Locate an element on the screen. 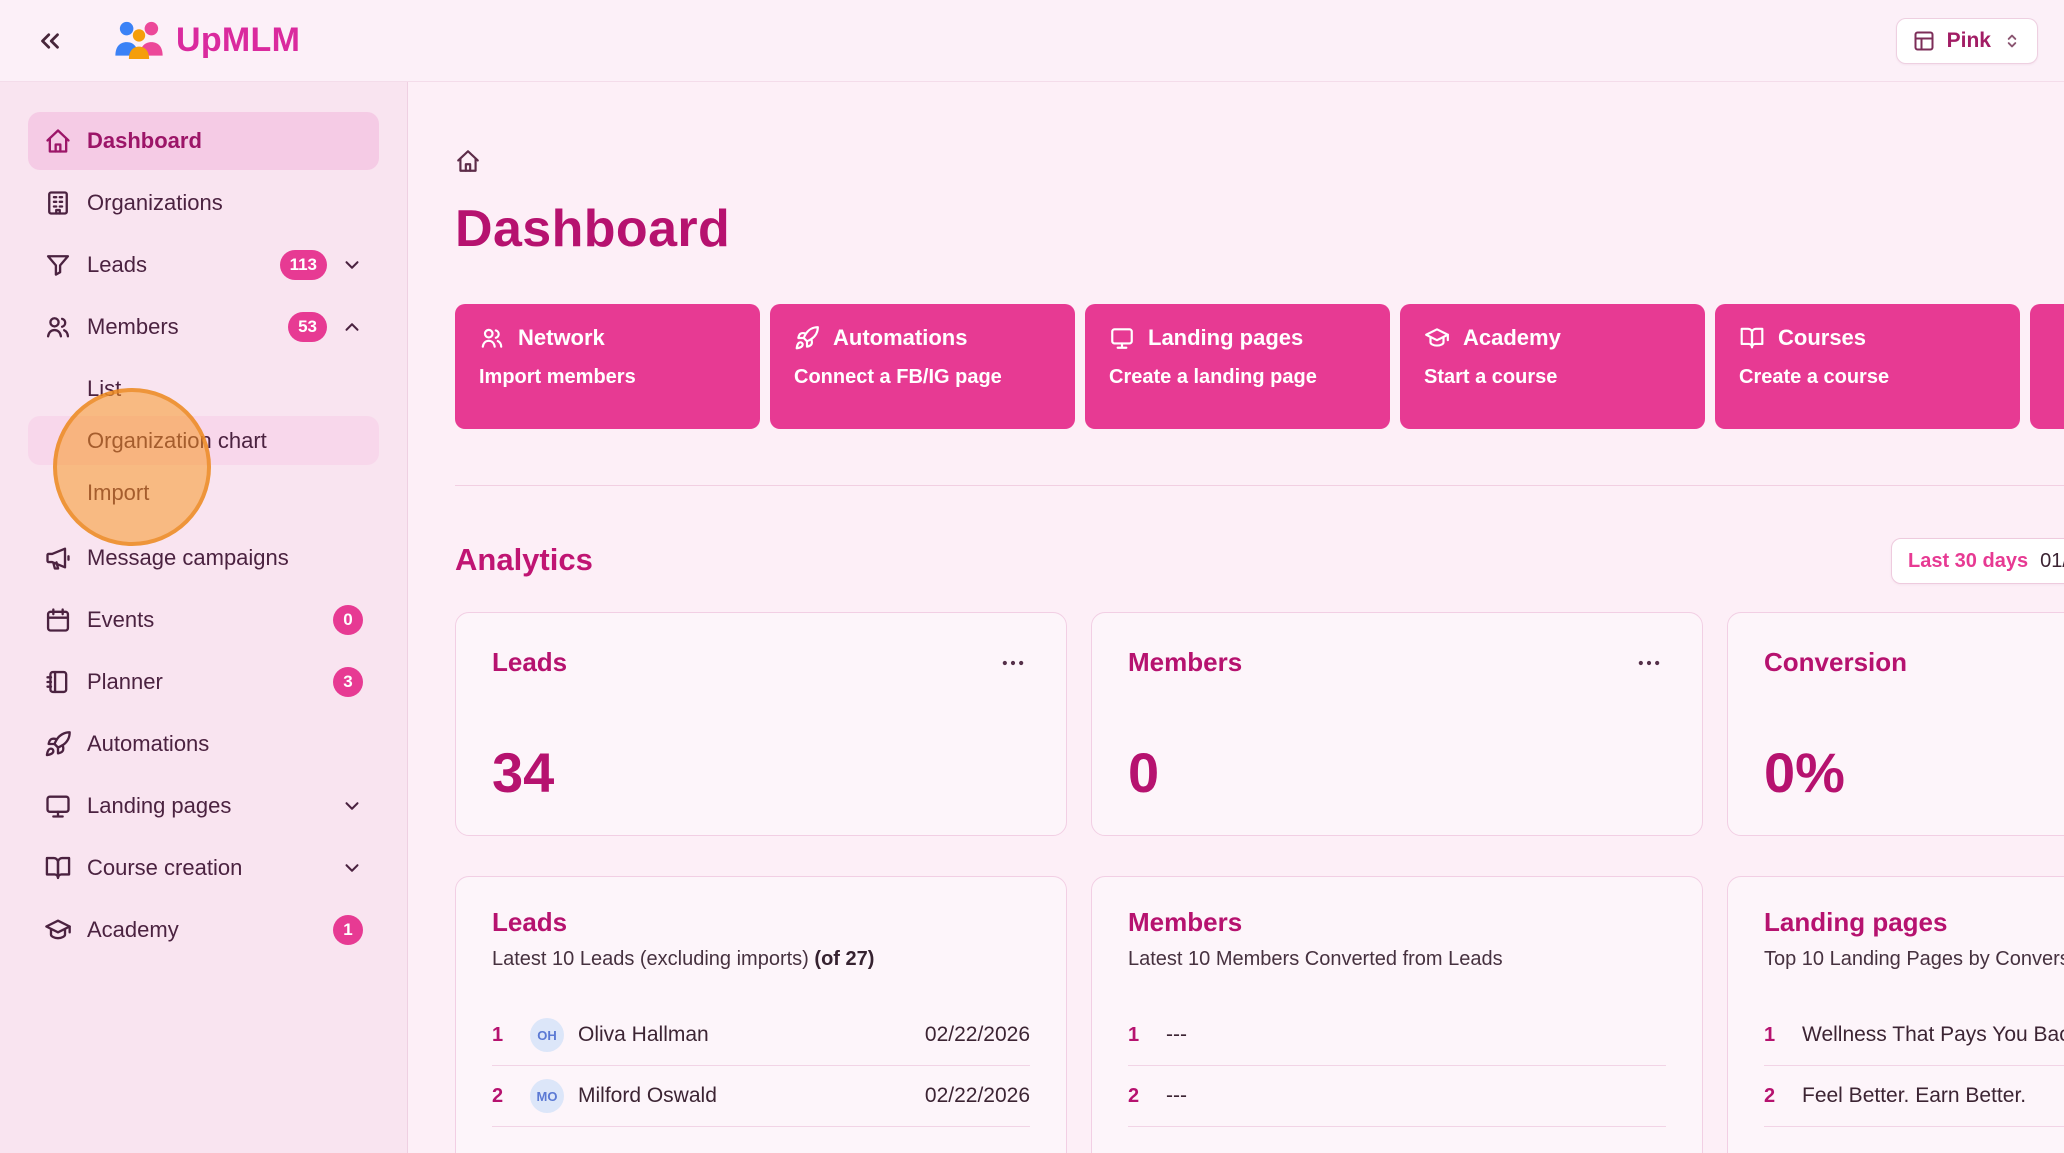  upmlm-logo-icon is located at coordinates (139, 40).